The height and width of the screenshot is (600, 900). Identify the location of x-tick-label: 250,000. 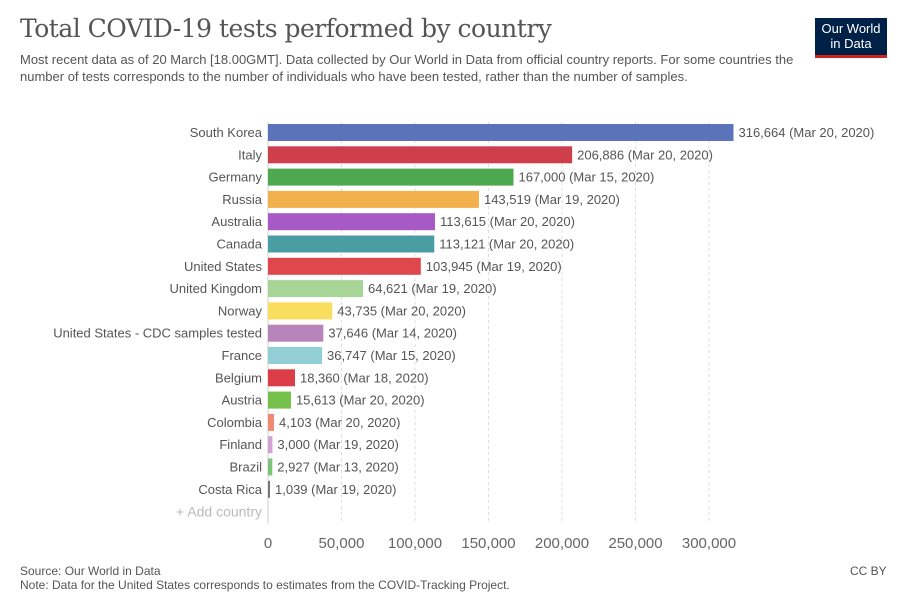
(635, 543).